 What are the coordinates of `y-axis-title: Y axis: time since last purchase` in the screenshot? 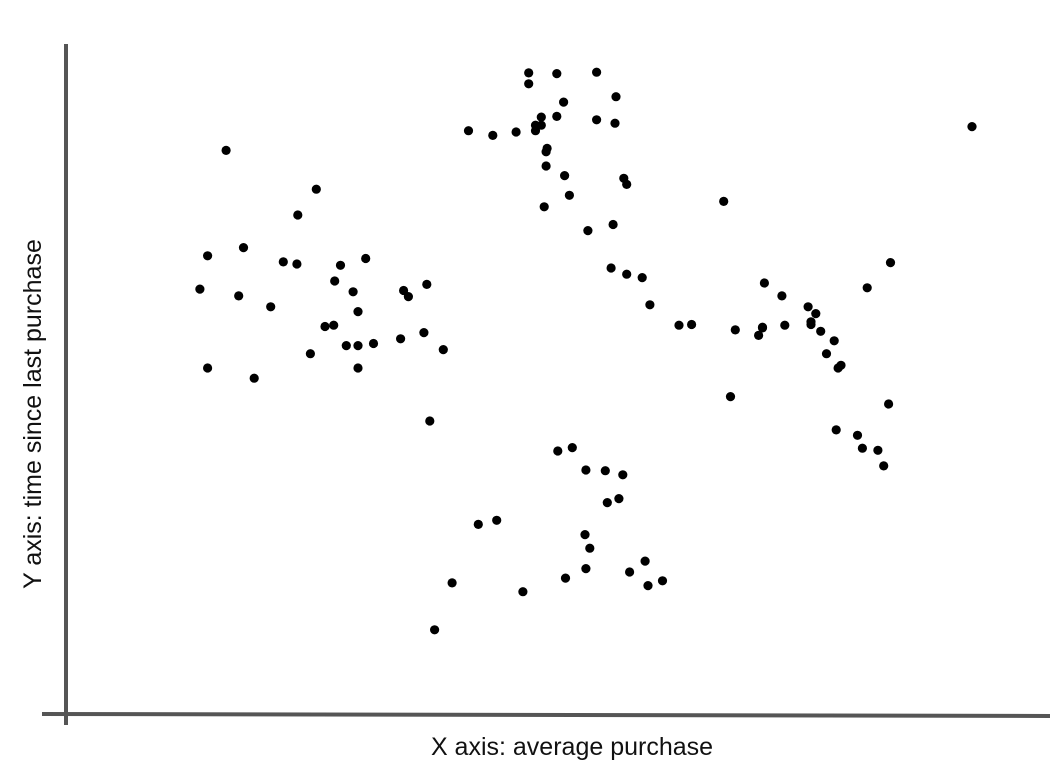 It's located at (33, 414).